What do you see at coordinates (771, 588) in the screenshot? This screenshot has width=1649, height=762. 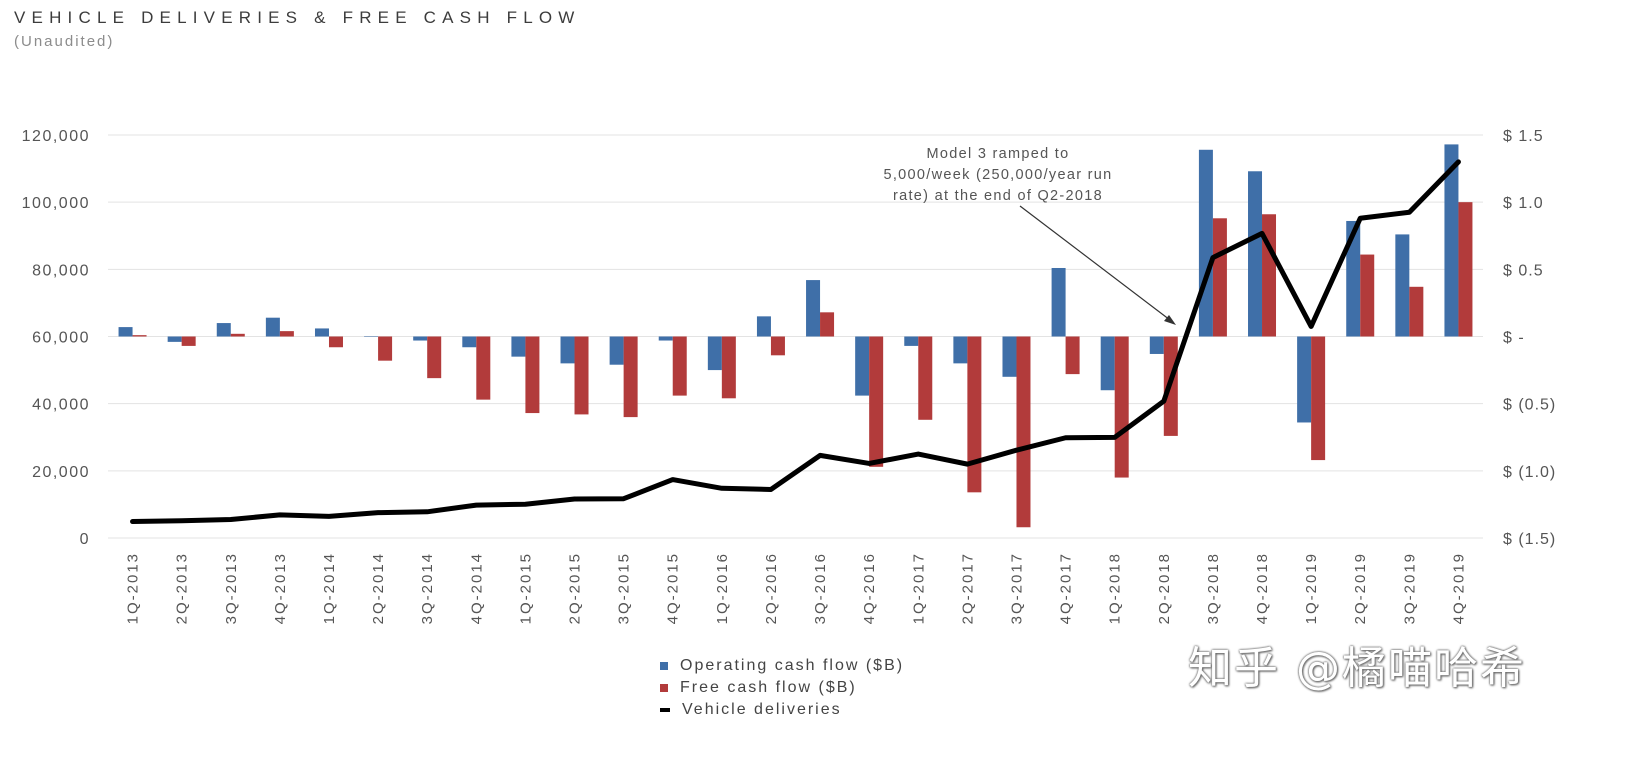 I see `x-axis-tick-label: 2Q-2016` at bounding box center [771, 588].